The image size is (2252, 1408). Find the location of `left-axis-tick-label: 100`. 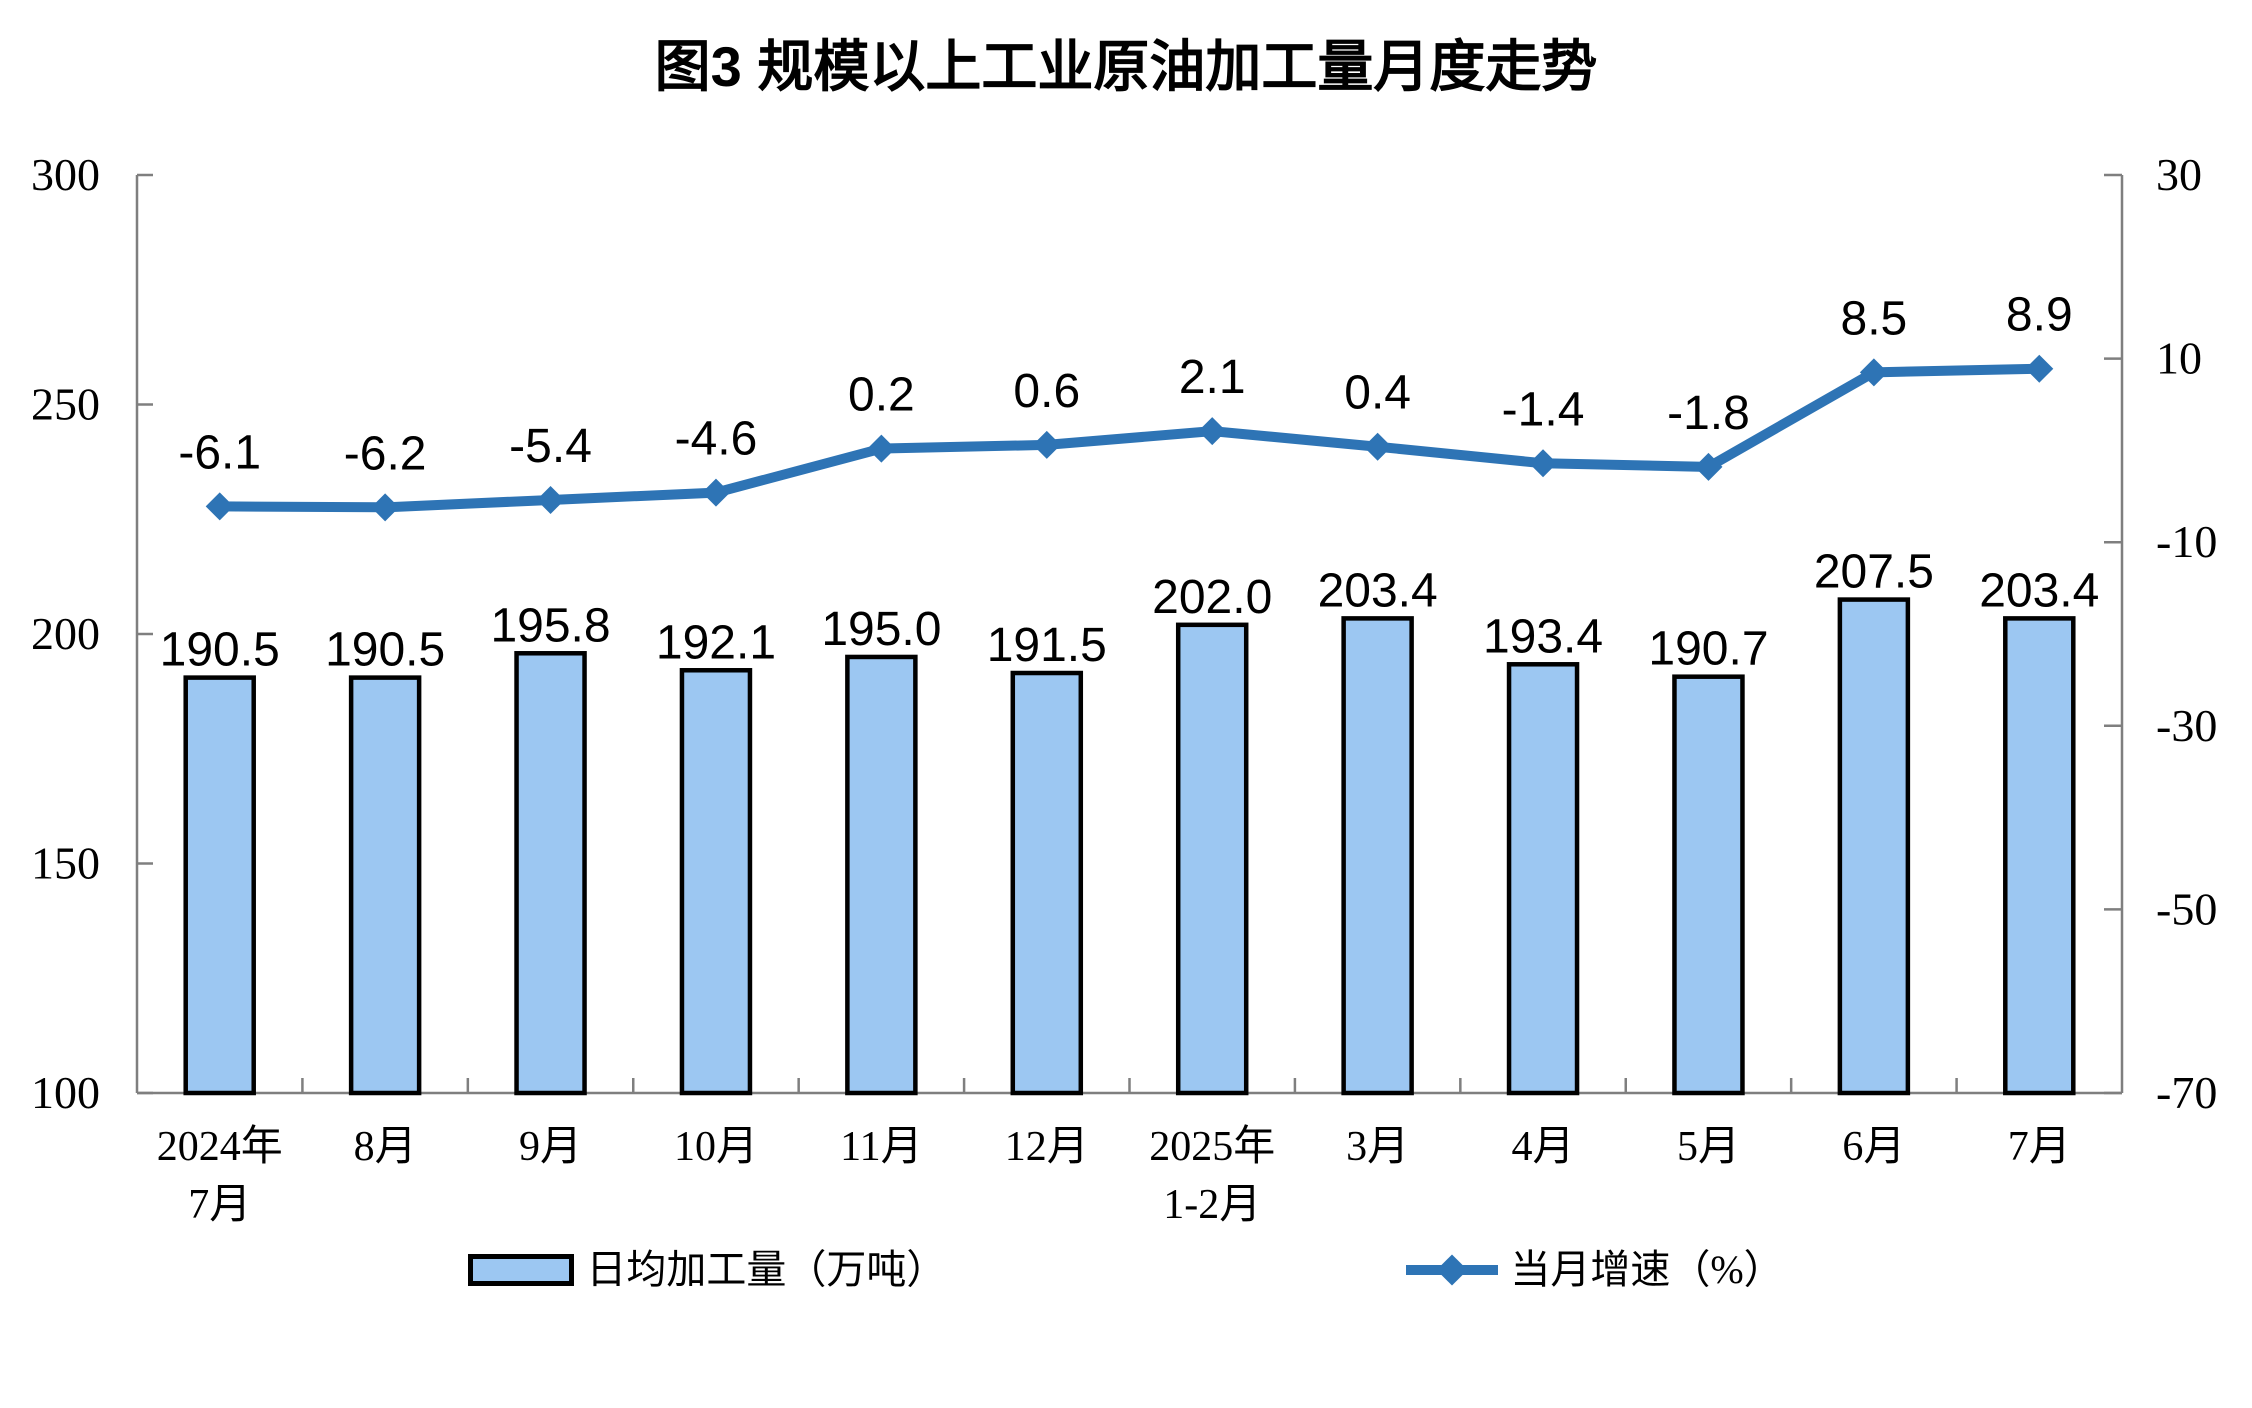

left-axis-tick-label: 100 is located at coordinates (65, 1092).